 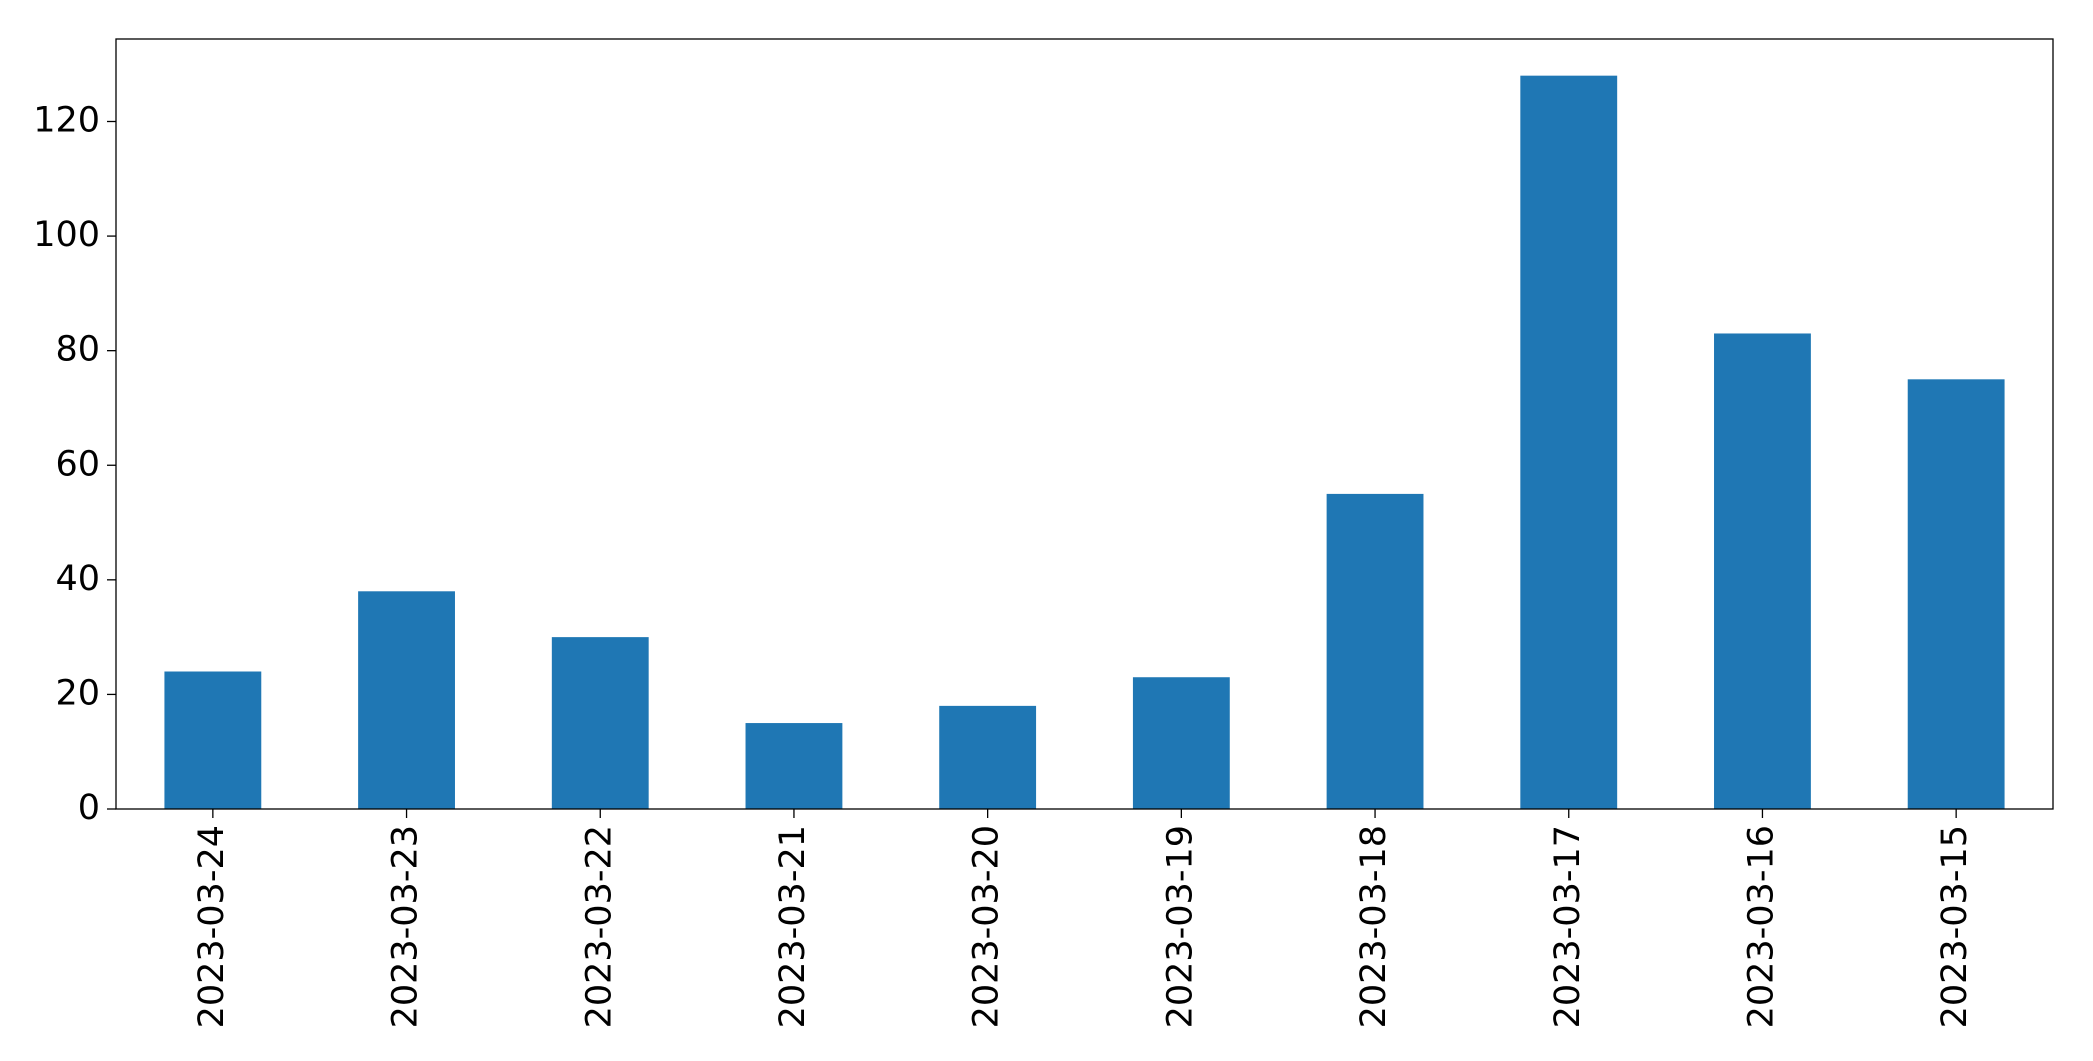 What do you see at coordinates (1761, 926) in the screenshot?
I see `x-tick-label: 2023-03-16` at bounding box center [1761, 926].